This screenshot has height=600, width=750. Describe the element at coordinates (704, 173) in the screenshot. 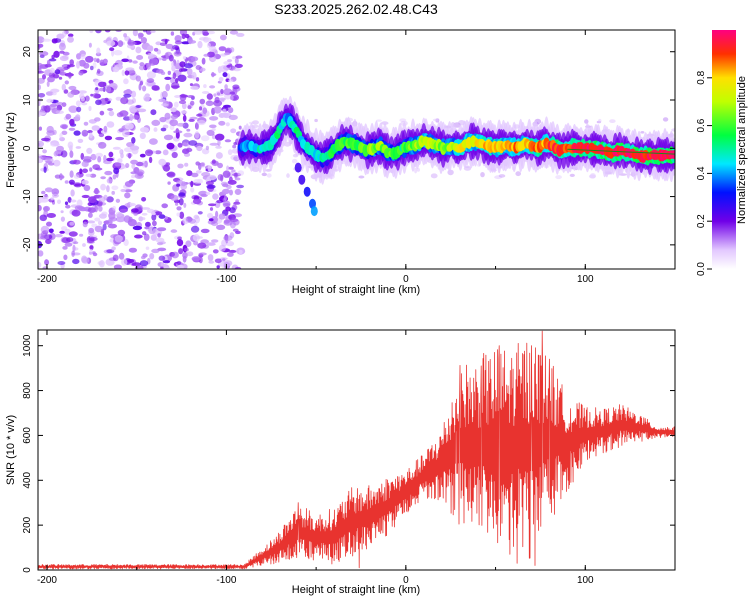

I see `colorbar-ticks: 0.0 0.2 0.4 0.6 0.8` at that location.